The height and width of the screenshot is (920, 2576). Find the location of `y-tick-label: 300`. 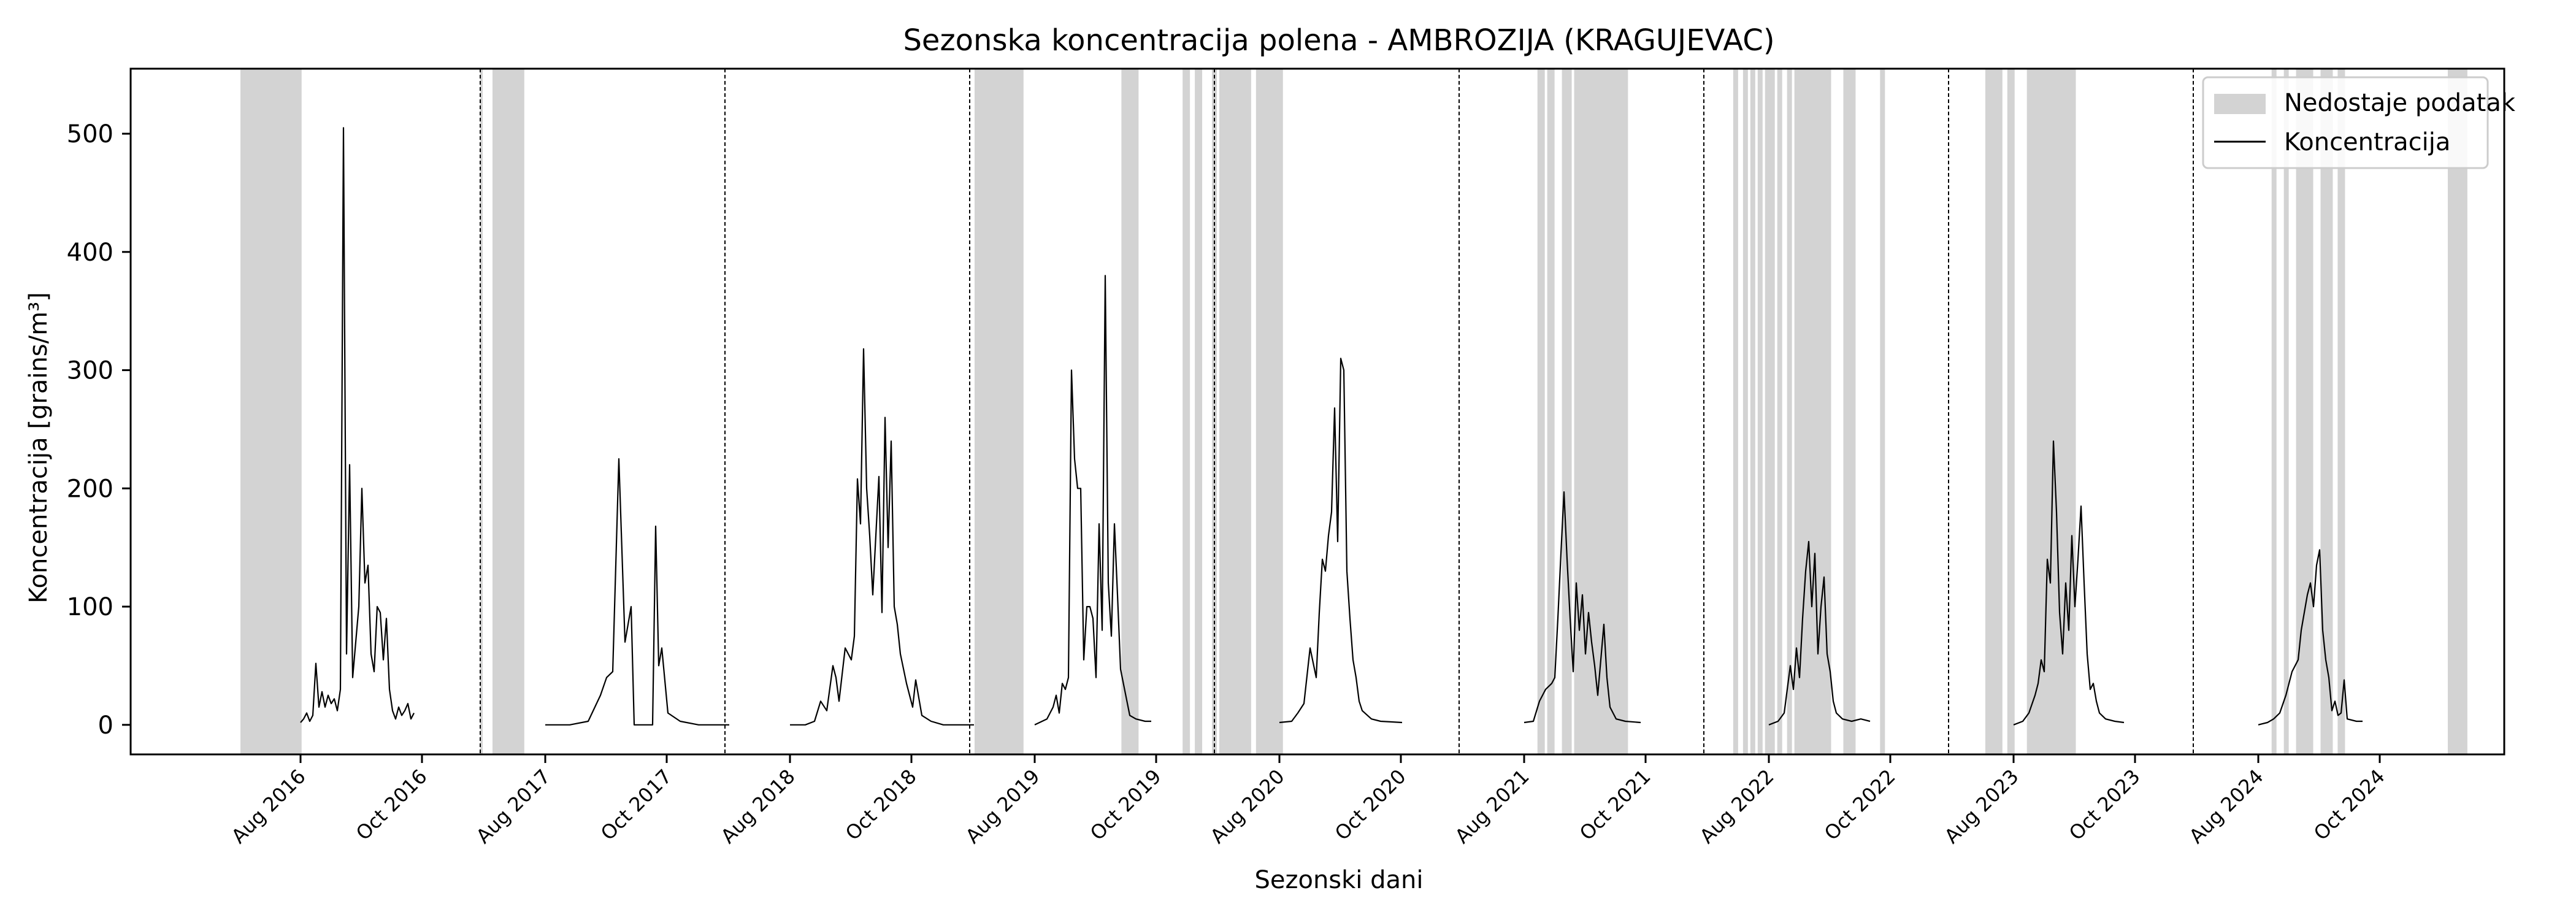

y-tick-label: 300 is located at coordinates (90, 371).